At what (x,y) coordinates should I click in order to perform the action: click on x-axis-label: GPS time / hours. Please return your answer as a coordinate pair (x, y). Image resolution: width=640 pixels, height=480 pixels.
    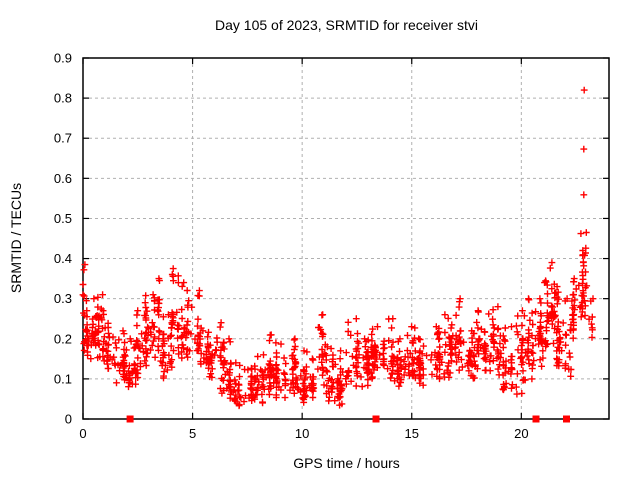
    Looking at the image, I should click on (346, 463).